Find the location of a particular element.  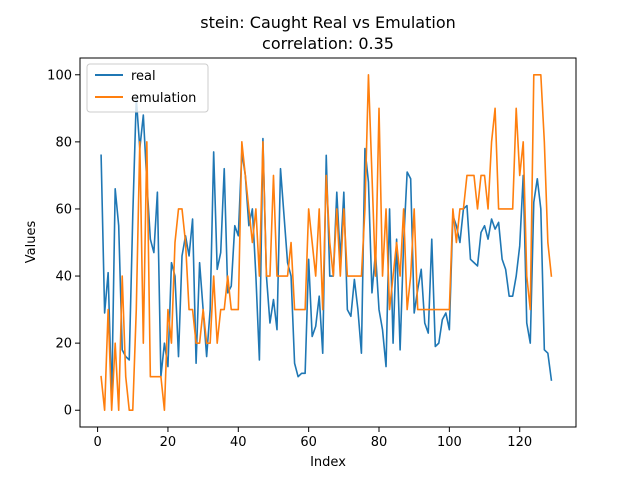

y-axis-ticks: 0 20 40 60 80 100 is located at coordinates (63, 243).